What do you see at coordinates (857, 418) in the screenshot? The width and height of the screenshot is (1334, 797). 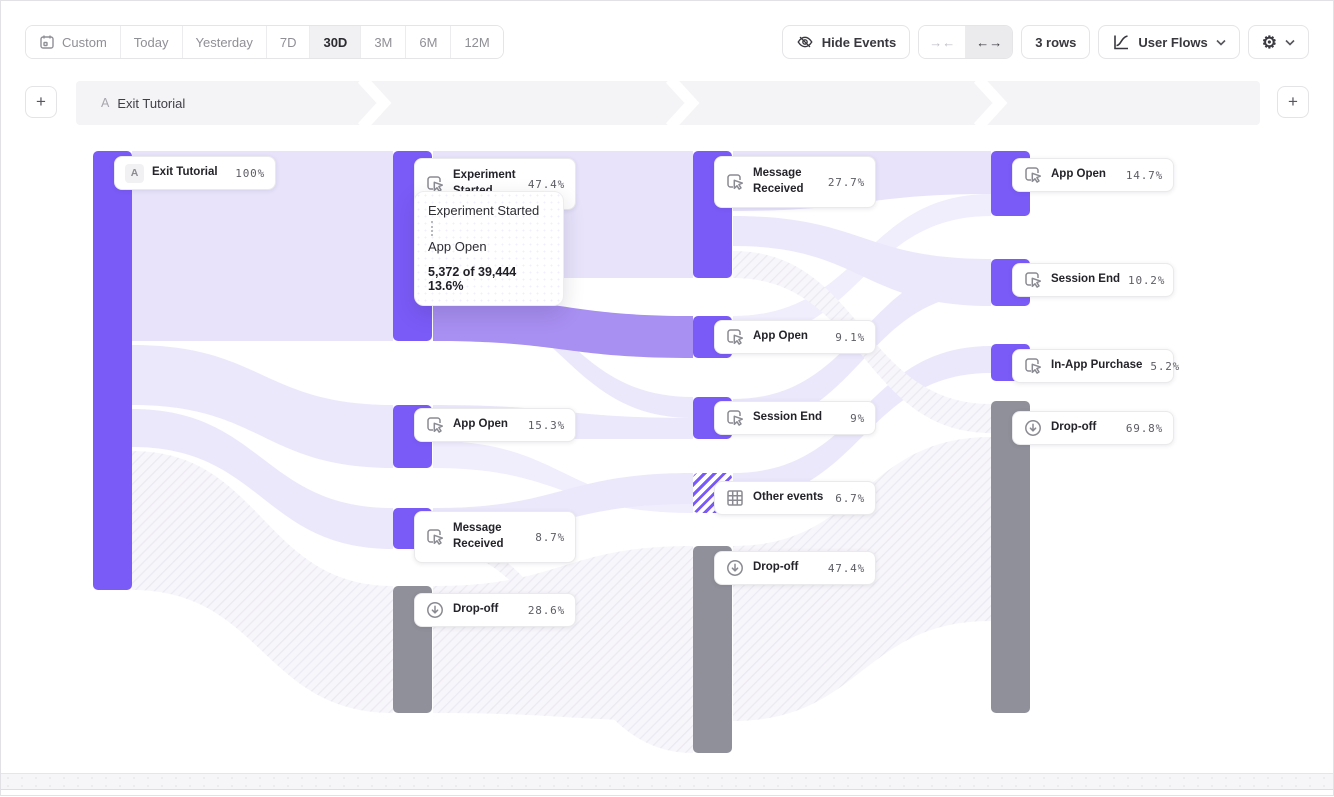 I see `node-value: 9%` at bounding box center [857, 418].